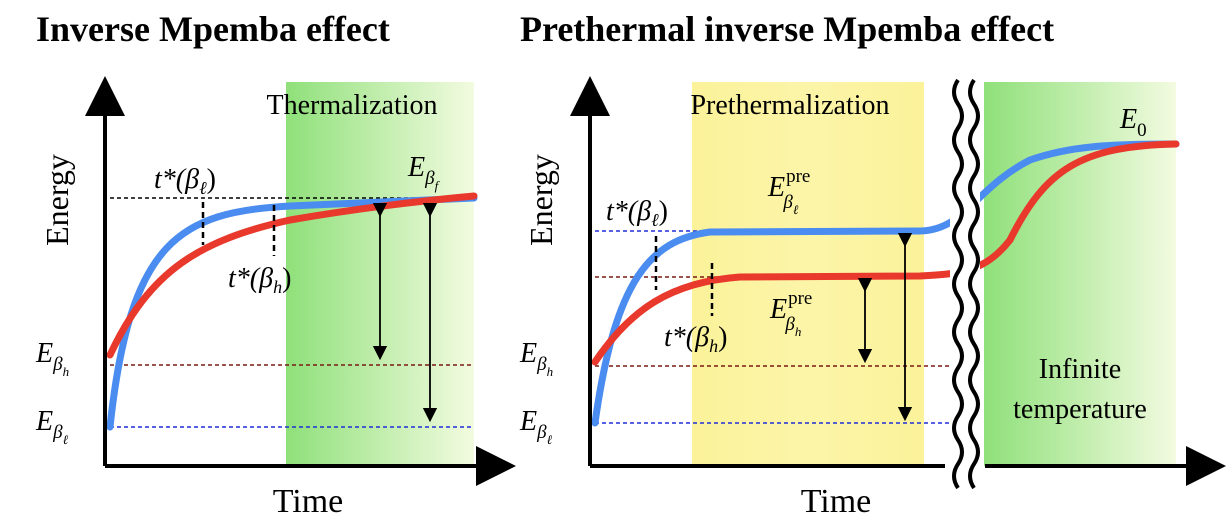 This screenshot has width=1232, height=528. I want to click on left-red-curve, so click(292, 275).